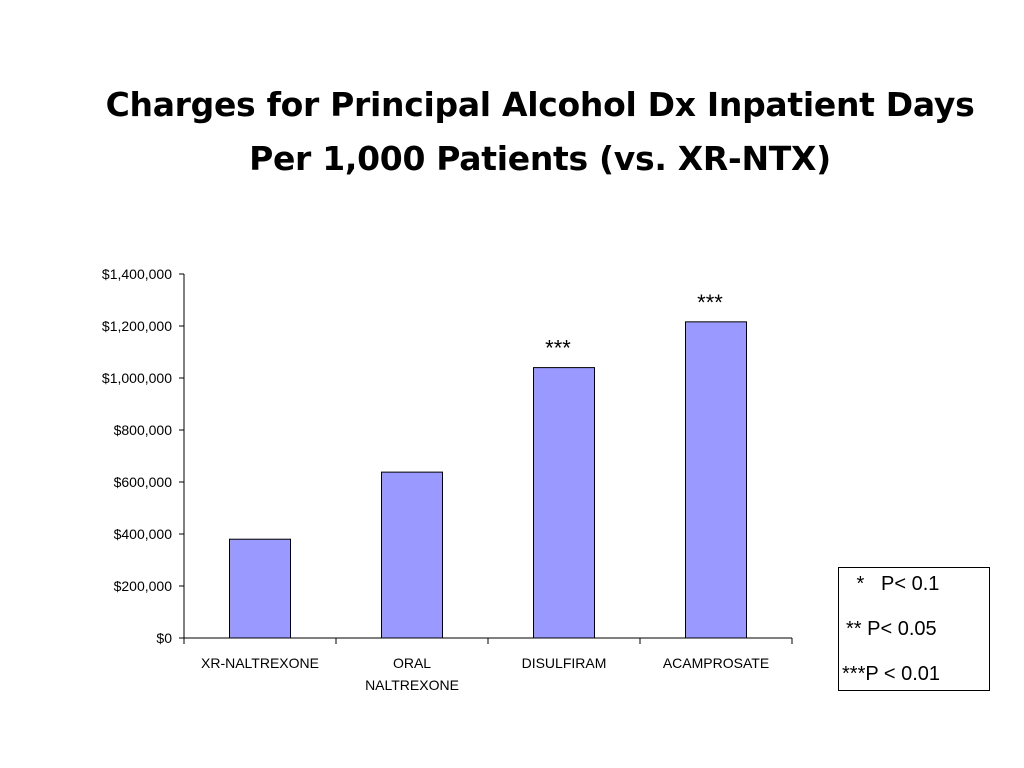  Describe the element at coordinates (412, 685) in the screenshot. I see `x-tick-label: NALTREXONE` at that location.